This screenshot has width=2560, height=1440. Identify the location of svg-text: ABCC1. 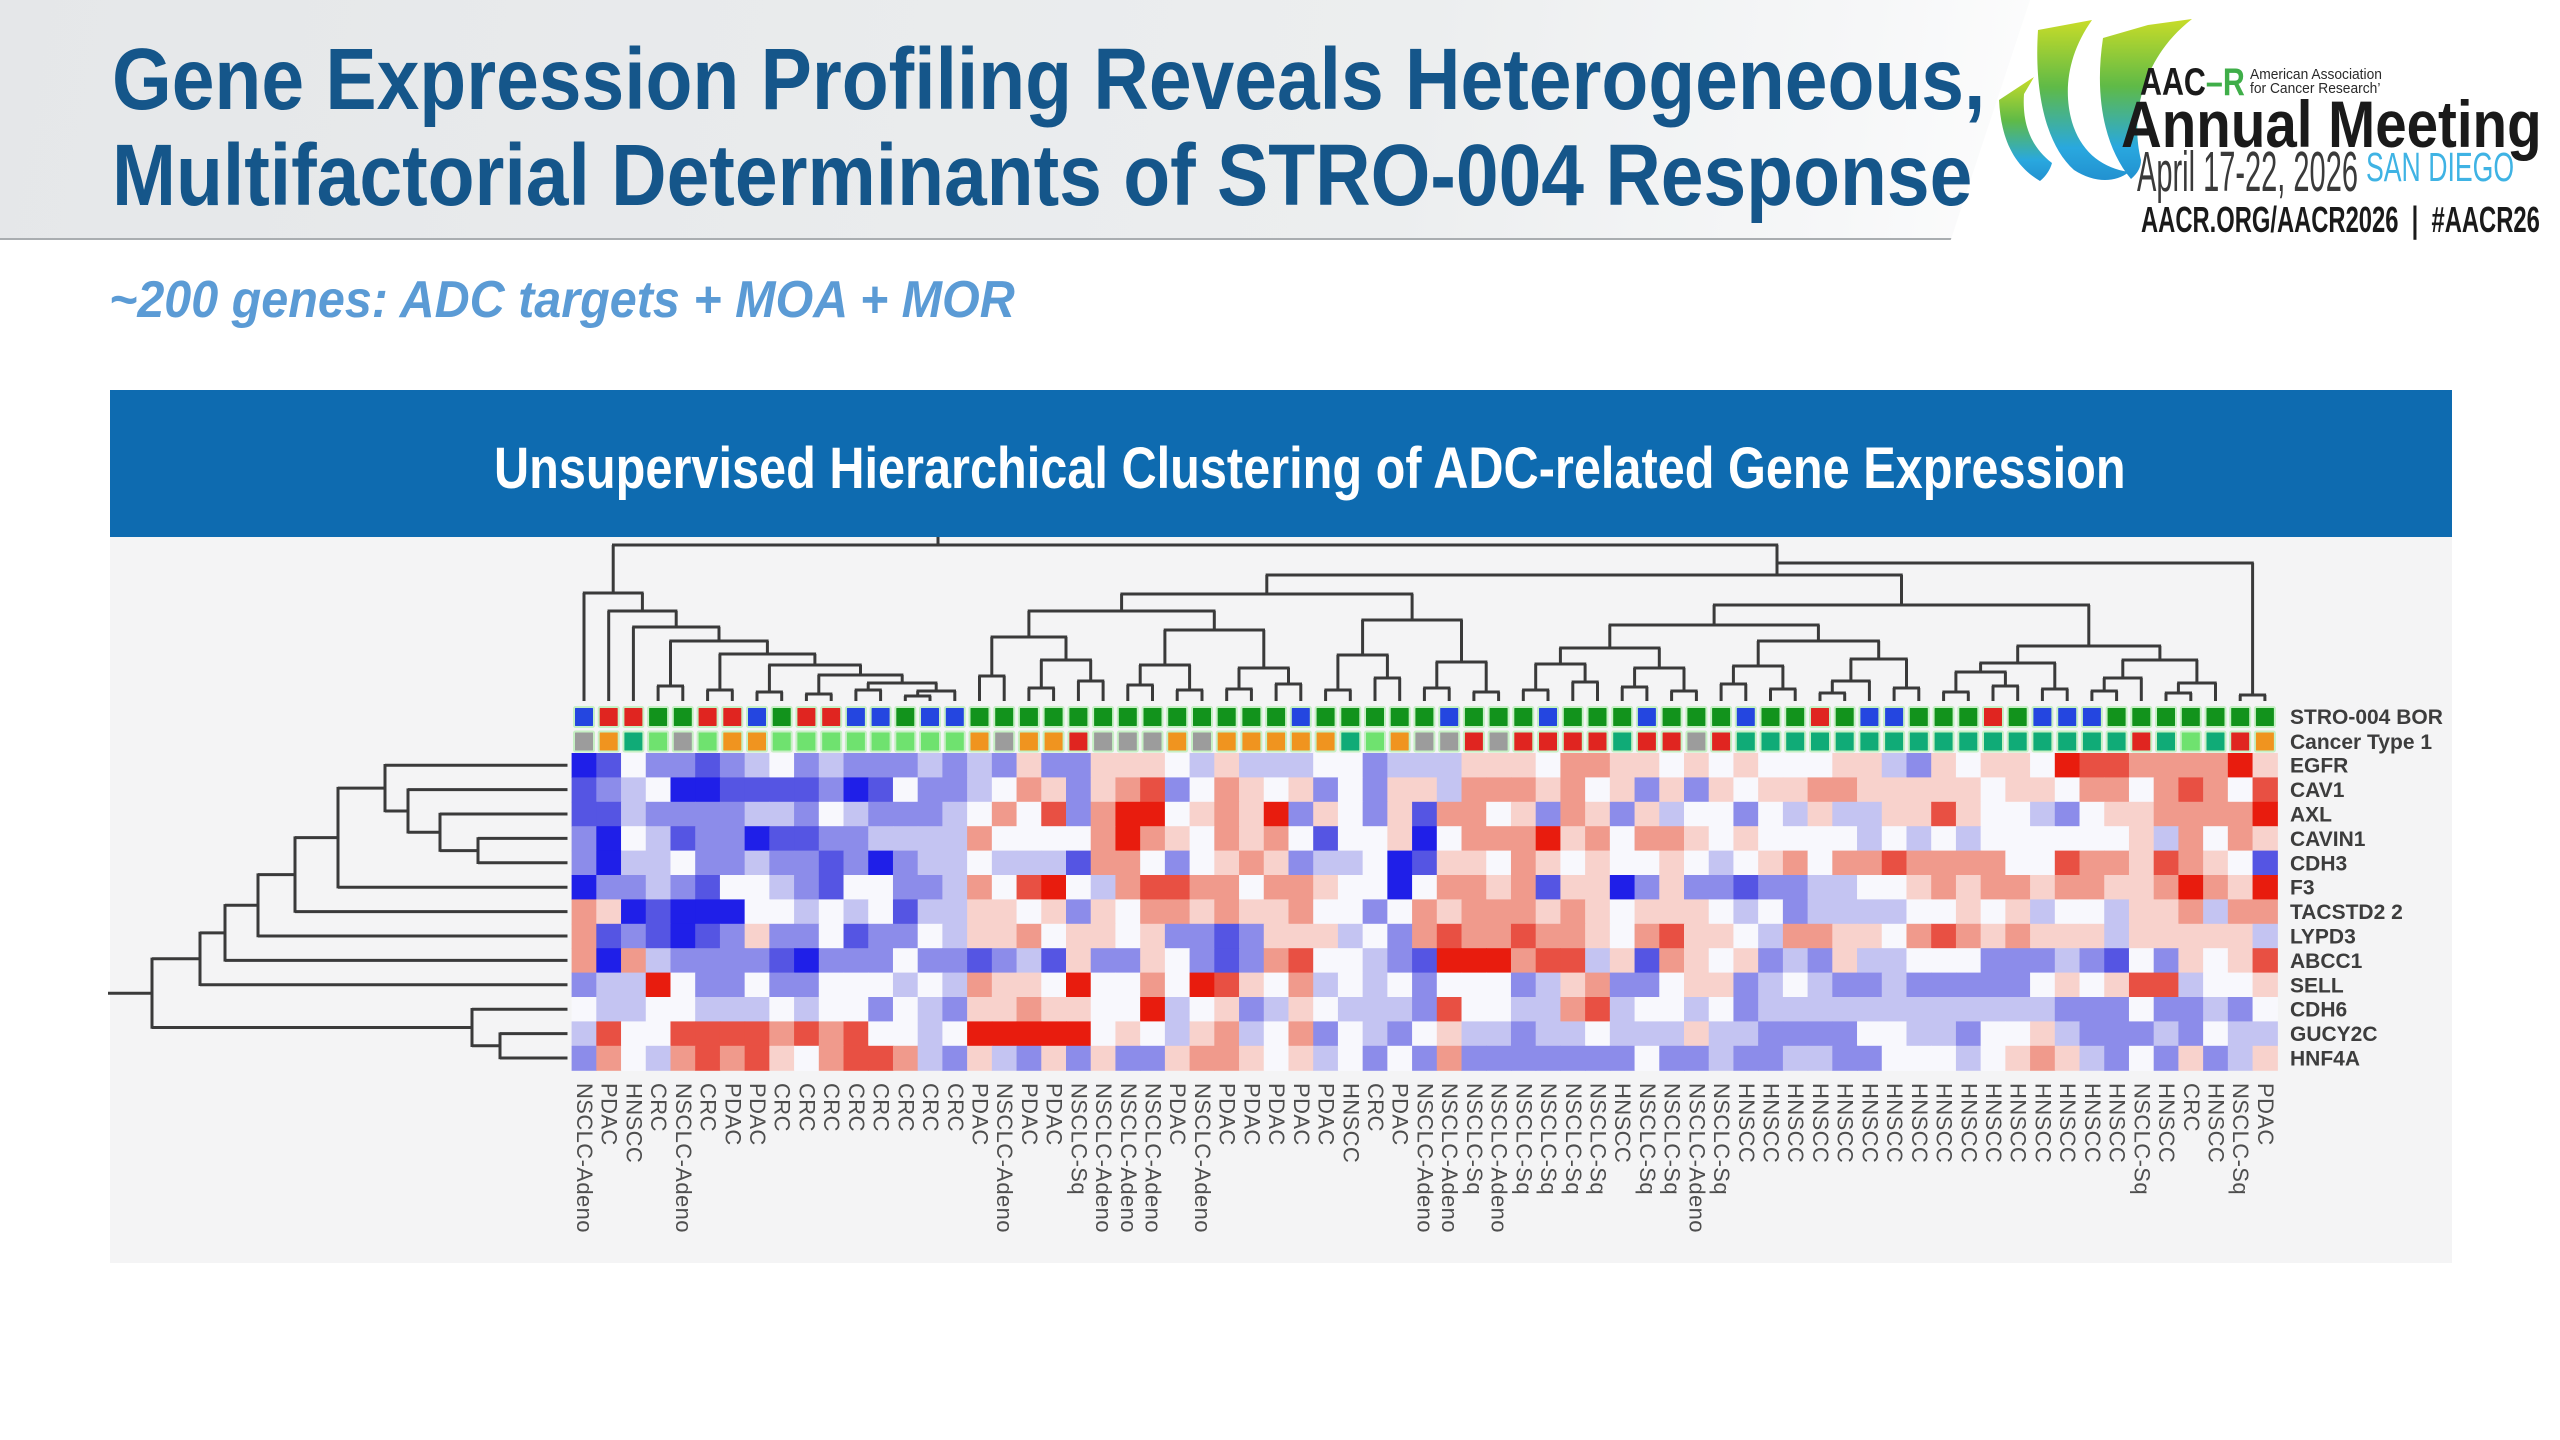
(2326, 961).